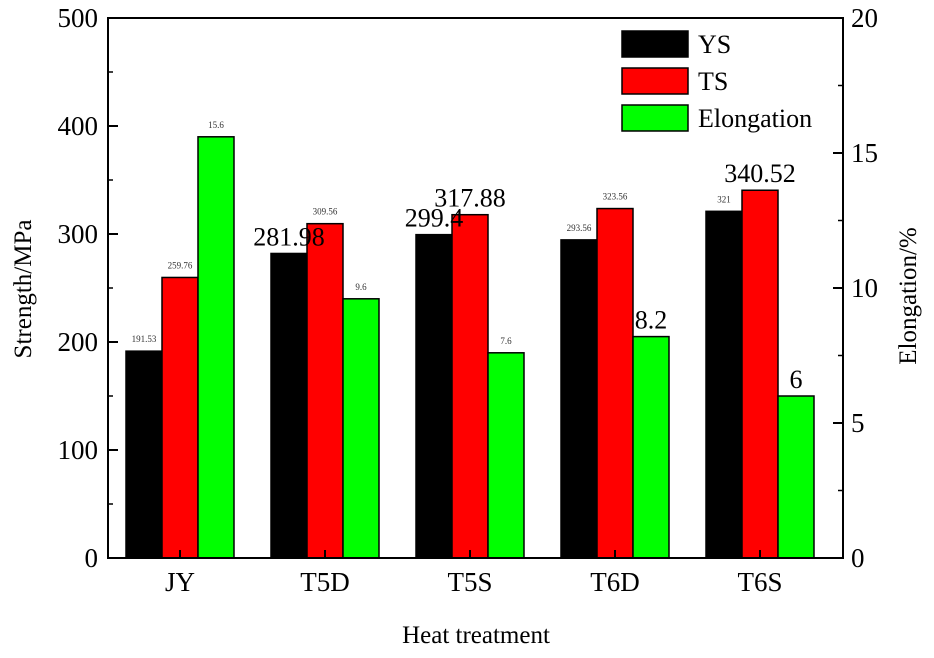 The width and height of the screenshot is (934, 658). Describe the element at coordinates (864, 153) in the screenshot. I see `y-right-tick-label: 15` at that location.